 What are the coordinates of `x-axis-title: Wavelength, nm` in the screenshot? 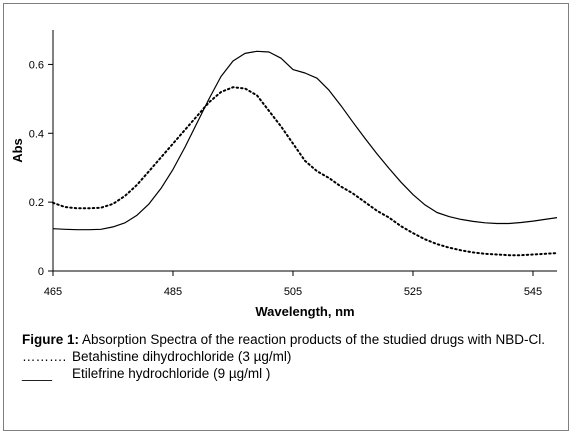 It's located at (304, 311).